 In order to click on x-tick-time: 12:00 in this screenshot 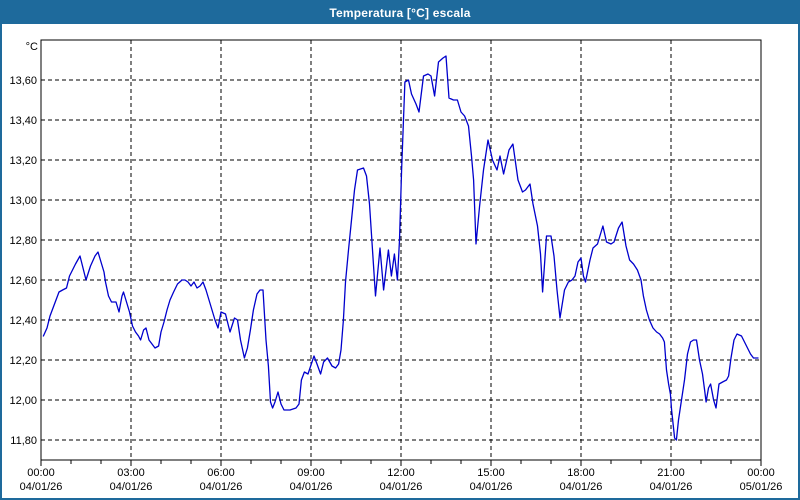, I will do `click(401, 473)`.